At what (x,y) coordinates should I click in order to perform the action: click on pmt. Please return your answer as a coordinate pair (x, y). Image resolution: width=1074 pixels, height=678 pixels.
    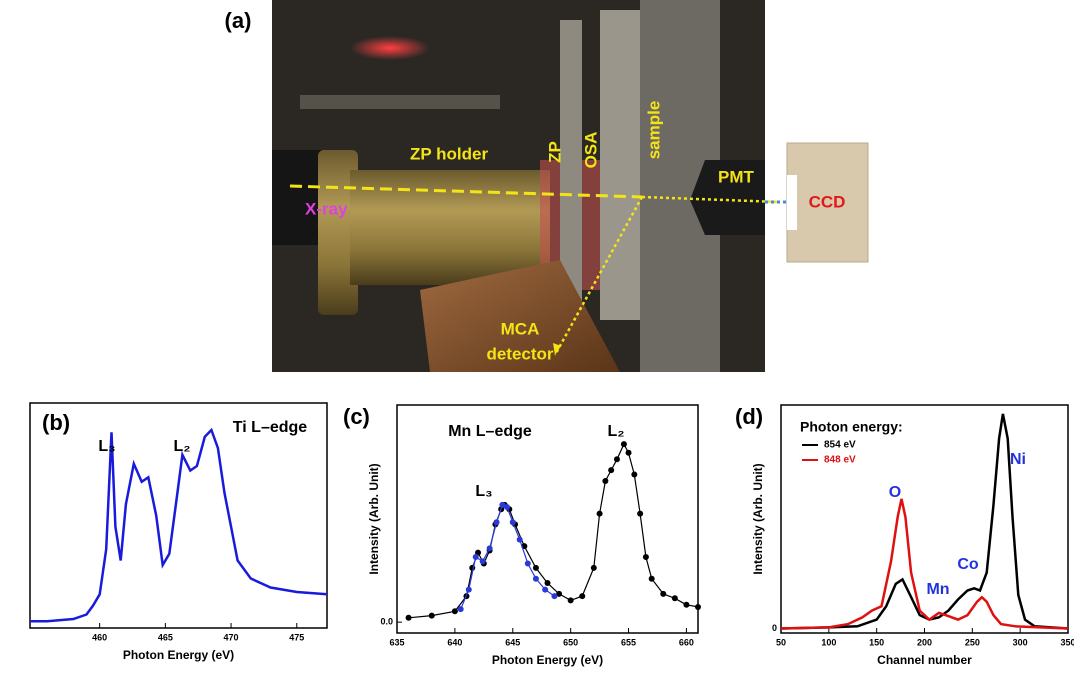
    Looking at the image, I should click on (727, 197).